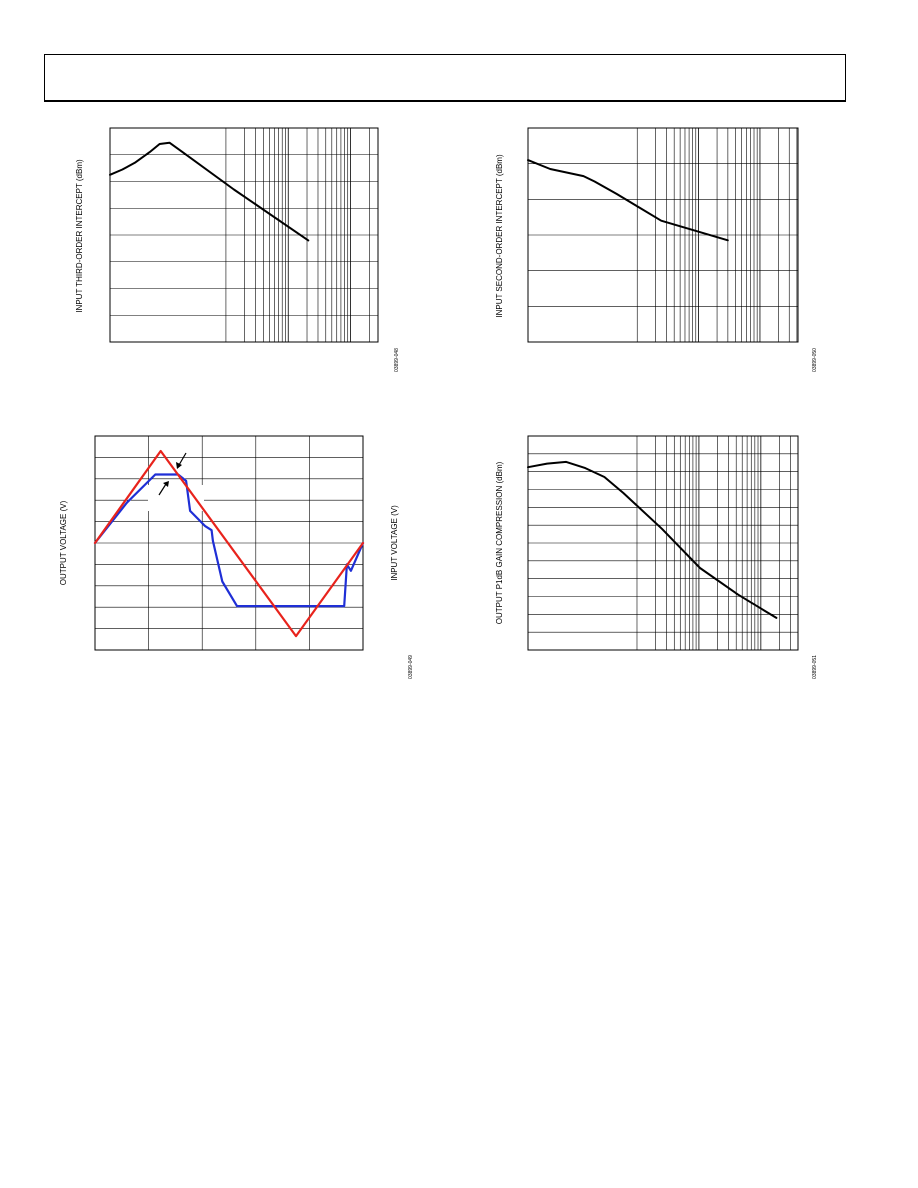 This screenshot has height=1188, width=918. I want to click on figure-id: 03899-049, so click(411, 667).